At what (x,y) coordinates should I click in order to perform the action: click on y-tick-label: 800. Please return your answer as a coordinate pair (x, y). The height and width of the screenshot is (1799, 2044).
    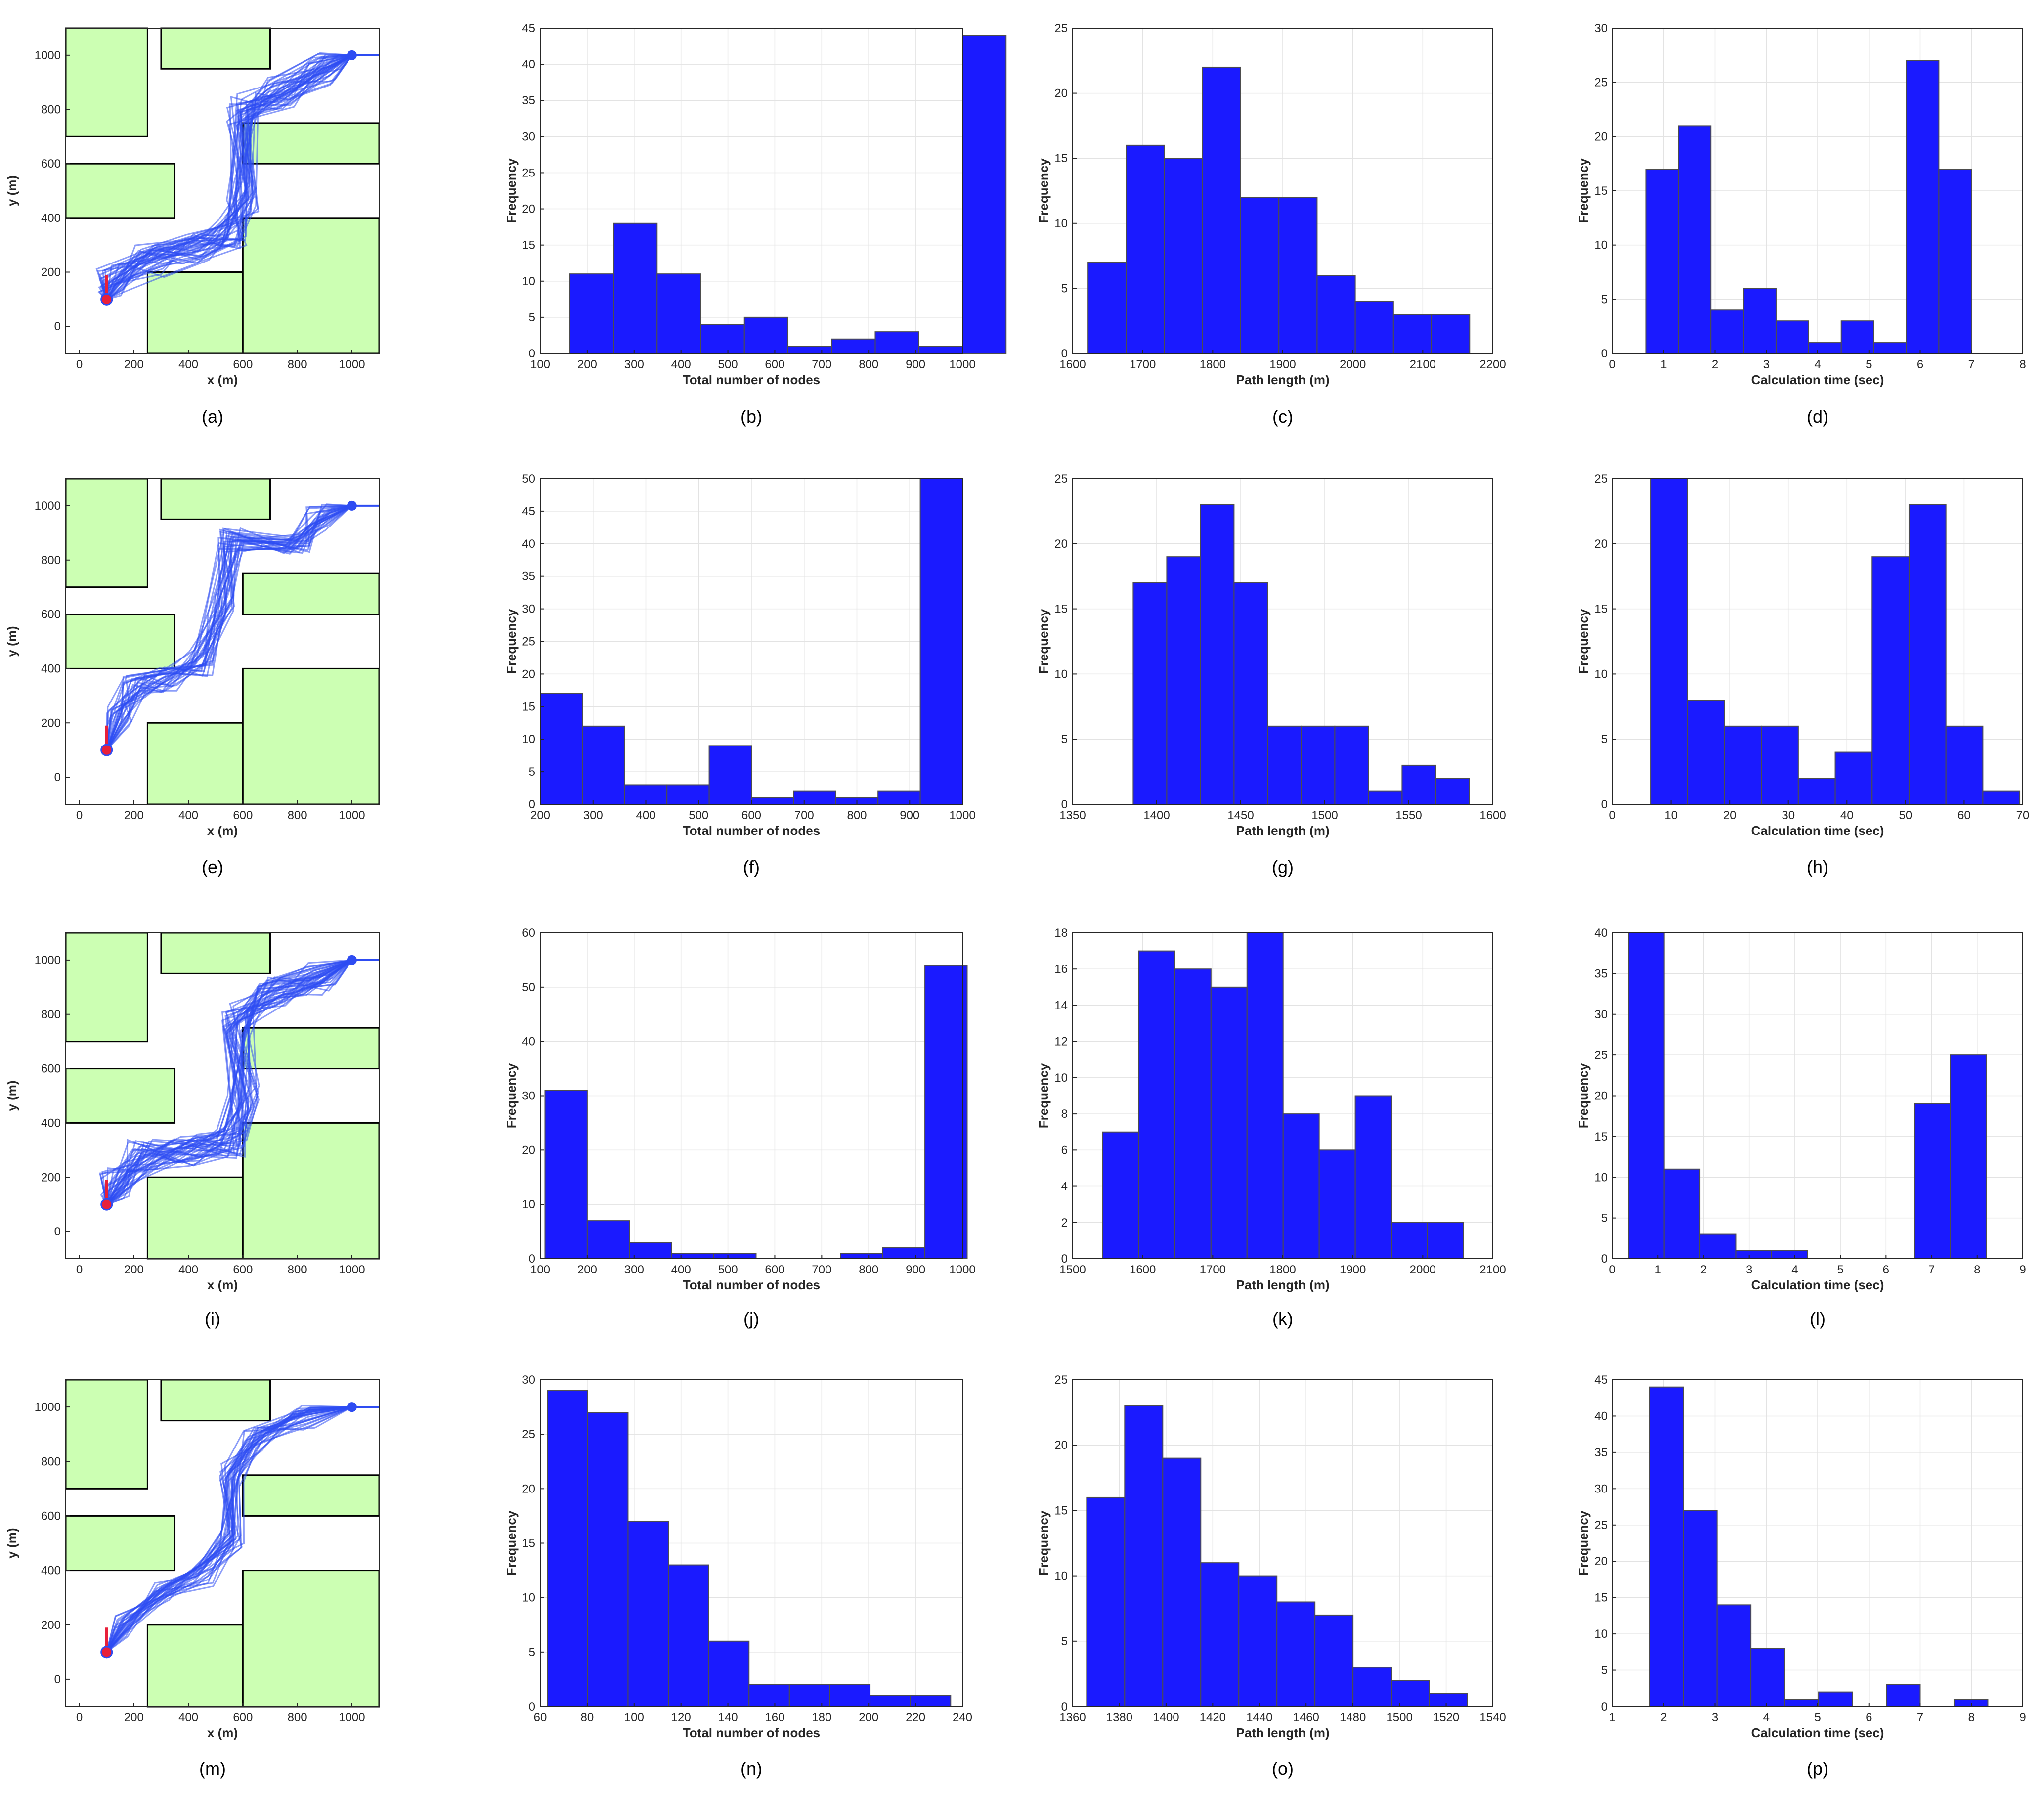
    Looking at the image, I should click on (51, 560).